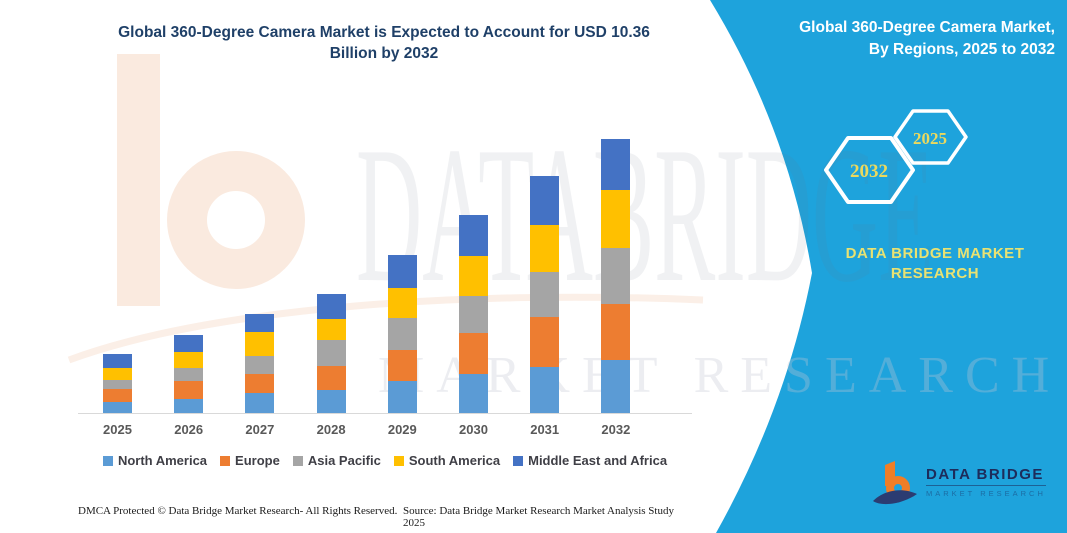 The height and width of the screenshot is (533, 1067). Describe the element at coordinates (384, 53) in the screenshot. I see `chart-title-line2: Billion by 2032` at that location.